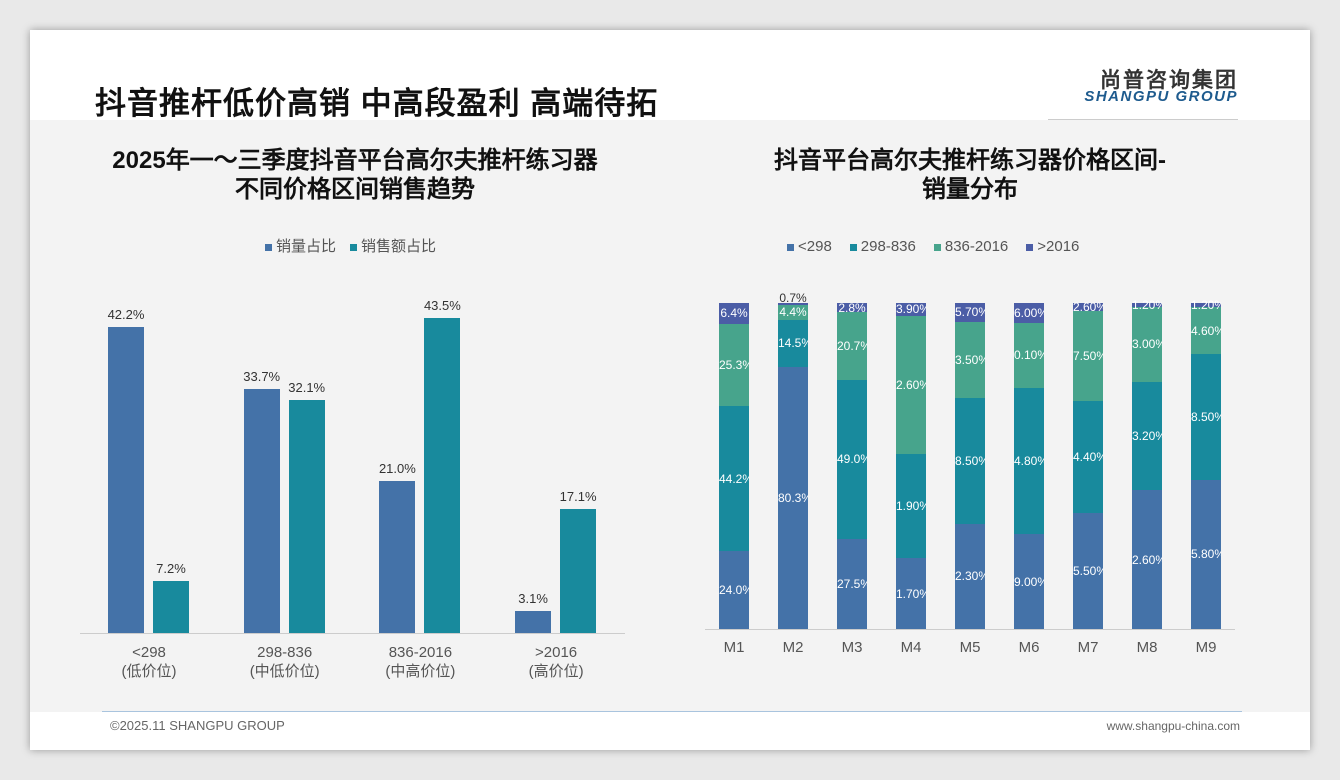 The height and width of the screenshot is (780, 1340). What do you see at coordinates (1052, 246) in the screenshot?
I see `legend-item: >2016` at bounding box center [1052, 246].